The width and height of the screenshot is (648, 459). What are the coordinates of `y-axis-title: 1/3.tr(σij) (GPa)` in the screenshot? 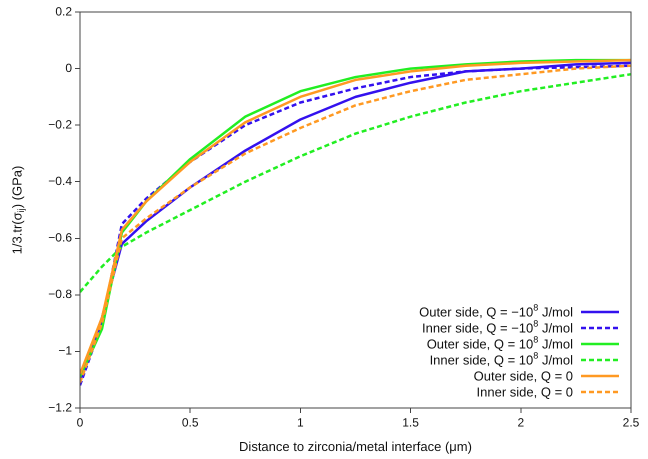 It's located at (18, 210).